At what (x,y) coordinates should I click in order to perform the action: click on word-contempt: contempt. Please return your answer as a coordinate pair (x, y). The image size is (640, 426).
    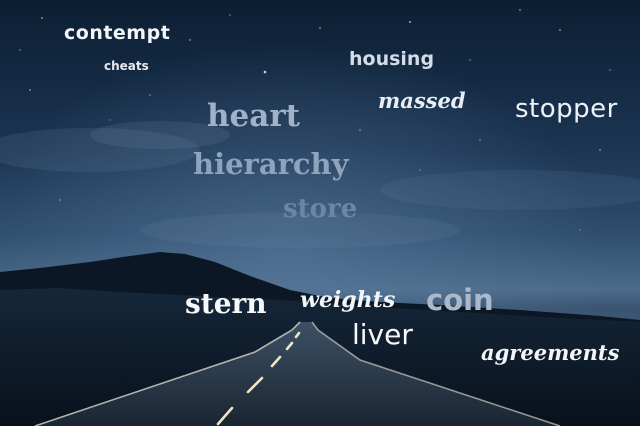
    Looking at the image, I should click on (117, 33).